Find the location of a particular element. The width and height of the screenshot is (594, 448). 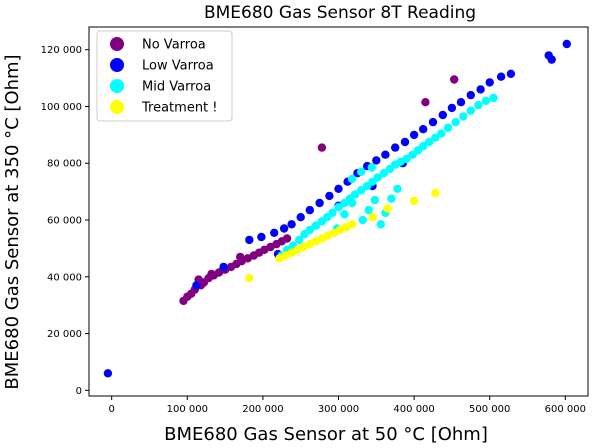

y-tick-label: 80 000 is located at coordinates (64, 164).